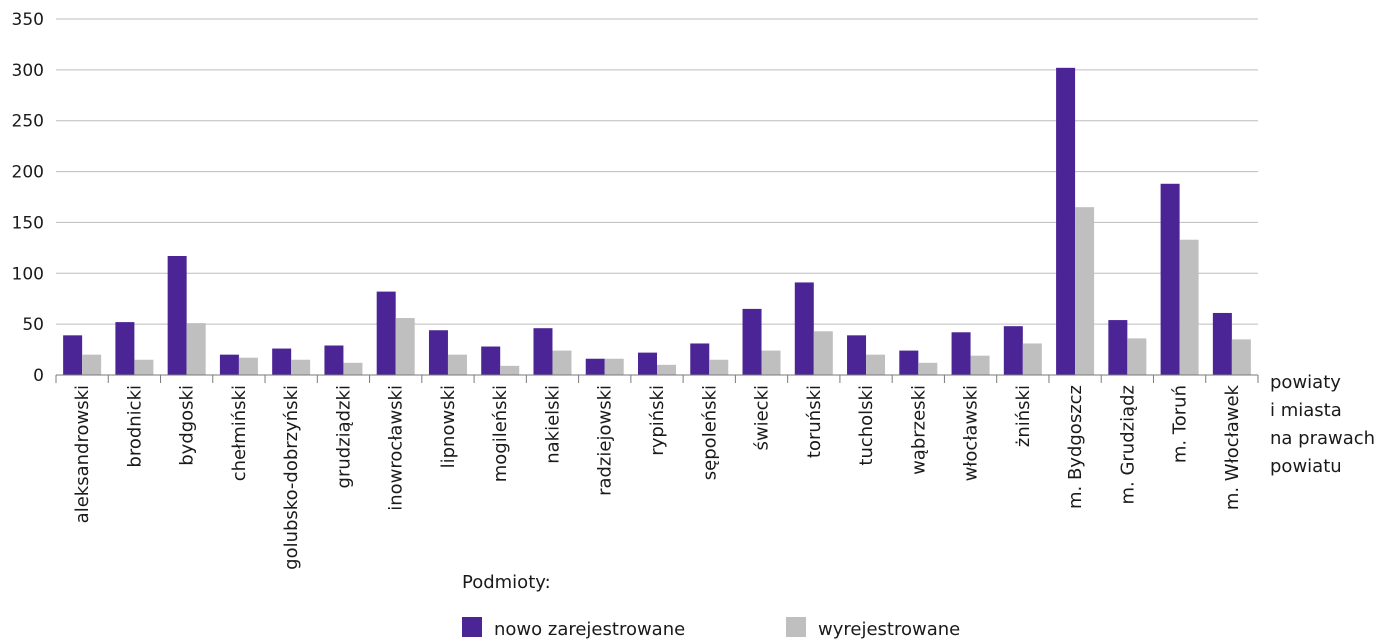 This screenshot has width=1396, height=640. I want to click on legend-label-nowo: nowo zarejestrowane, so click(589, 629).